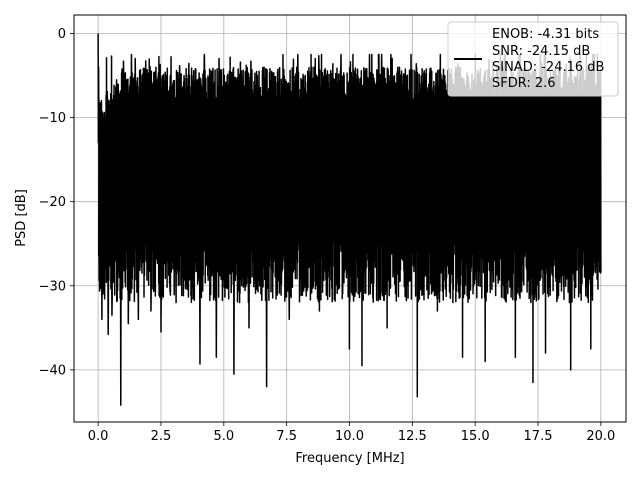 The image size is (640, 480). What do you see at coordinates (412, 436) in the screenshot?
I see `x-tick-label: 12.5` at bounding box center [412, 436].